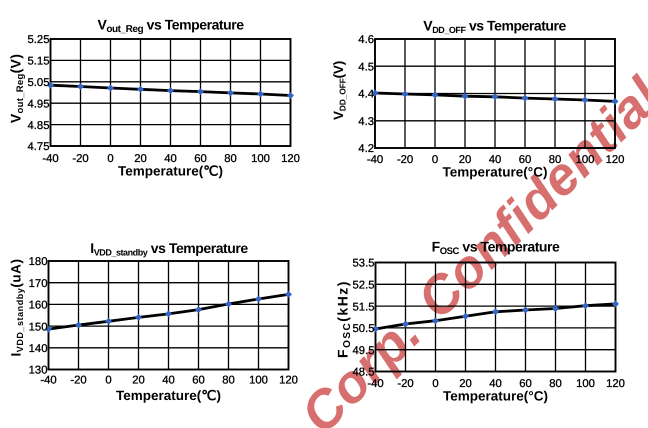 The width and height of the screenshot is (648, 428). I want to click on svg-text: 48.5, so click(364, 373).